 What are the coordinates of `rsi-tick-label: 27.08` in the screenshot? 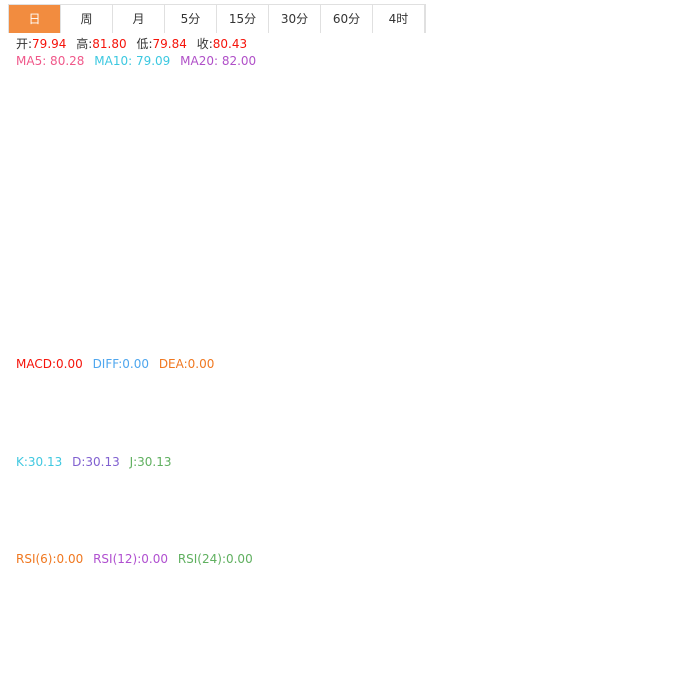 It's located at (650, 615).